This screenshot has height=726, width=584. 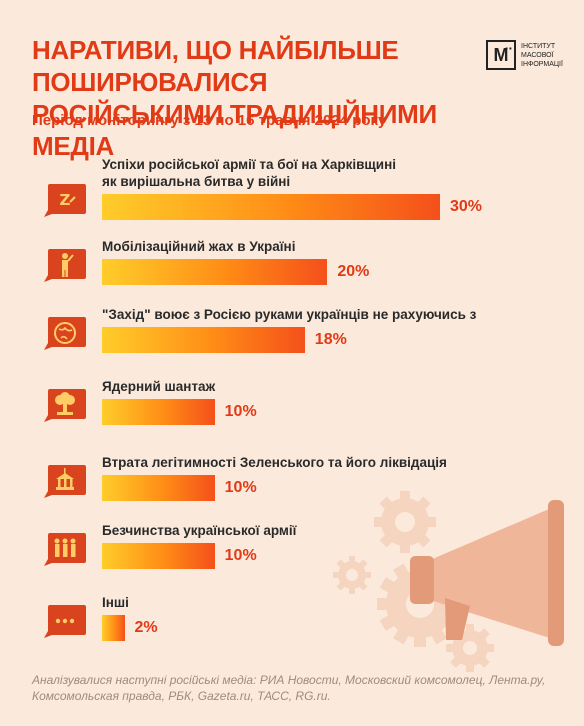 I want to click on value-label: 30%, so click(x=466, y=206).